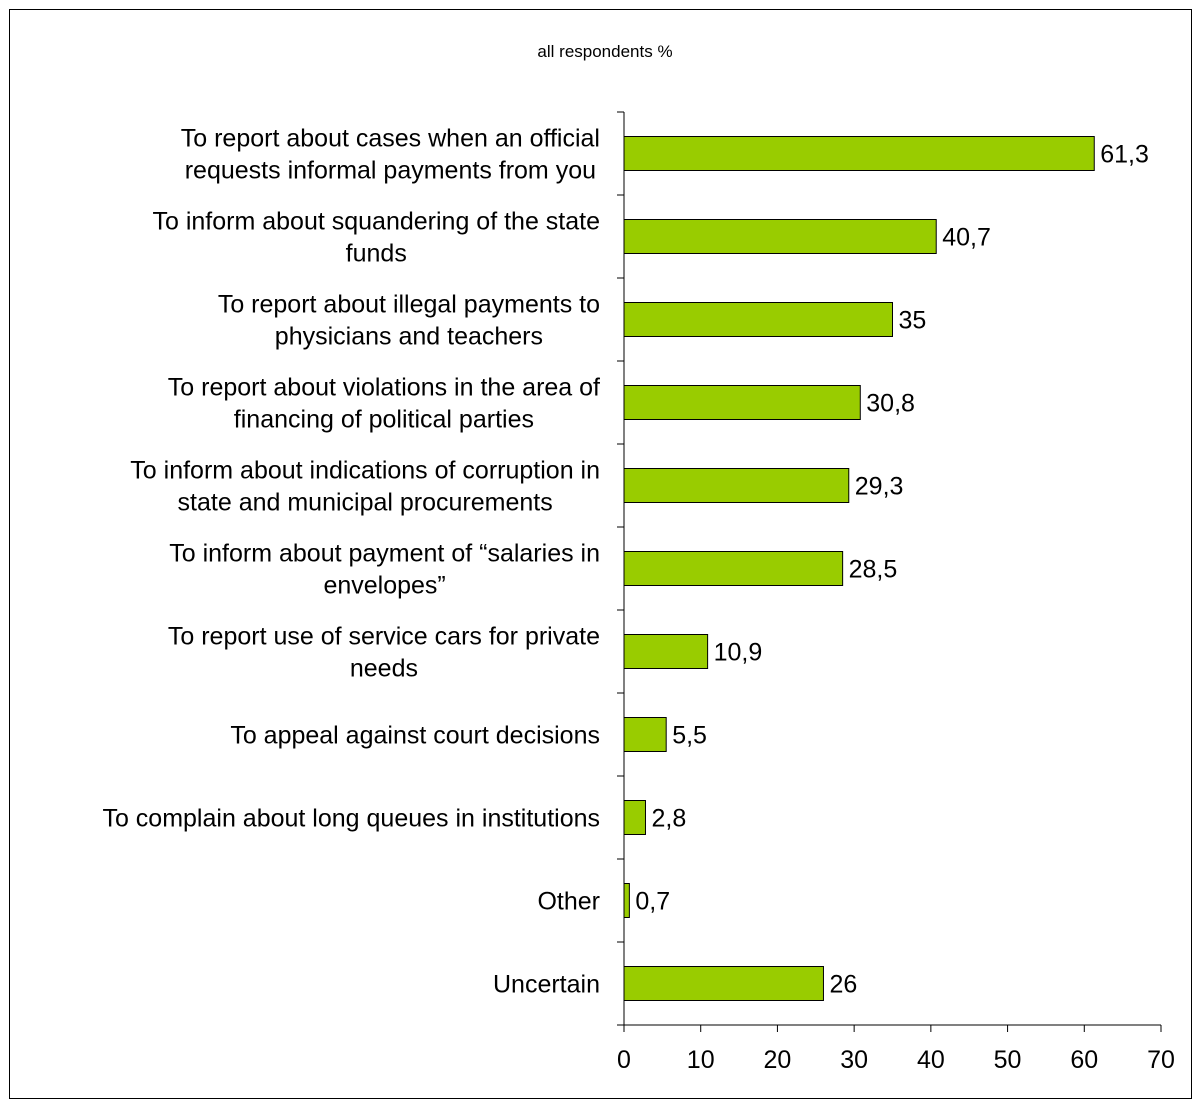  Describe the element at coordinates (966, 238) in the screenshot. I see `bar-value-label: 40,7` at that location.